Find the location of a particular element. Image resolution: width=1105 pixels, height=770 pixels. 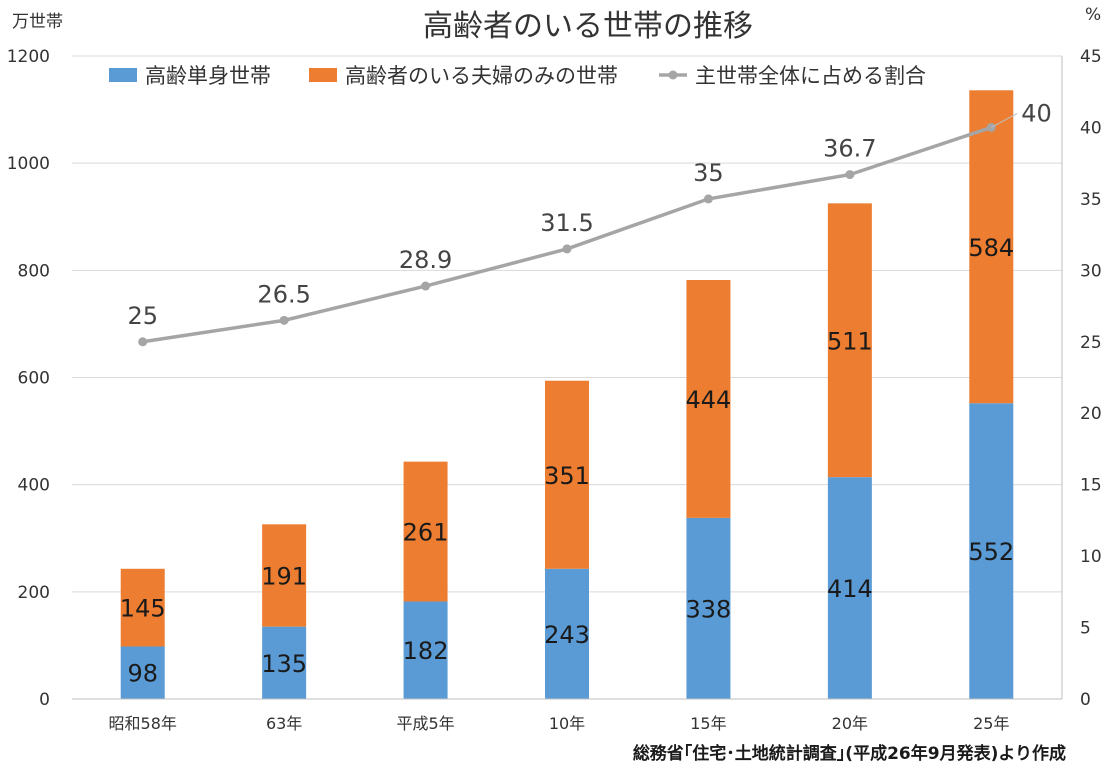

source-note: 総務省｢住宅･土地統計調査｣(平成26年9月発表)より作成 is located at coordinates (849, 753).